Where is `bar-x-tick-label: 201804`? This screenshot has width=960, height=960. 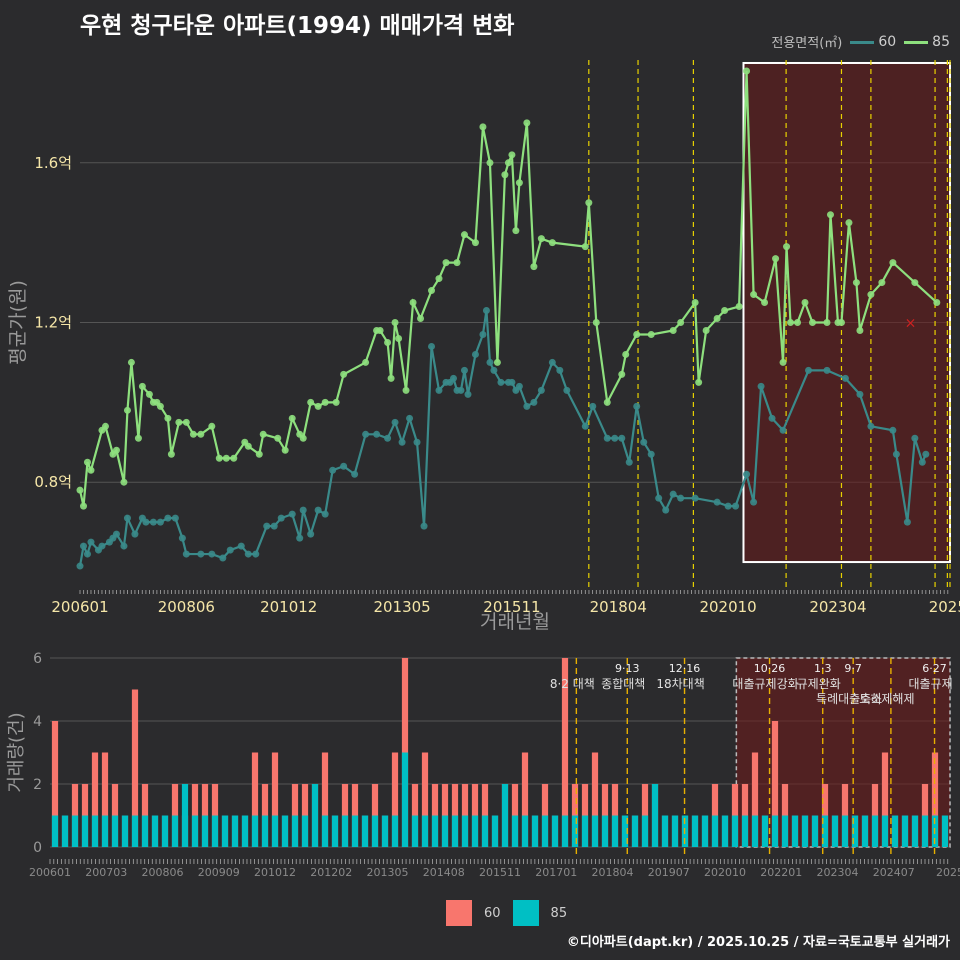
bar-x-tick-label: 201804 is located at coordinates (613, 872).